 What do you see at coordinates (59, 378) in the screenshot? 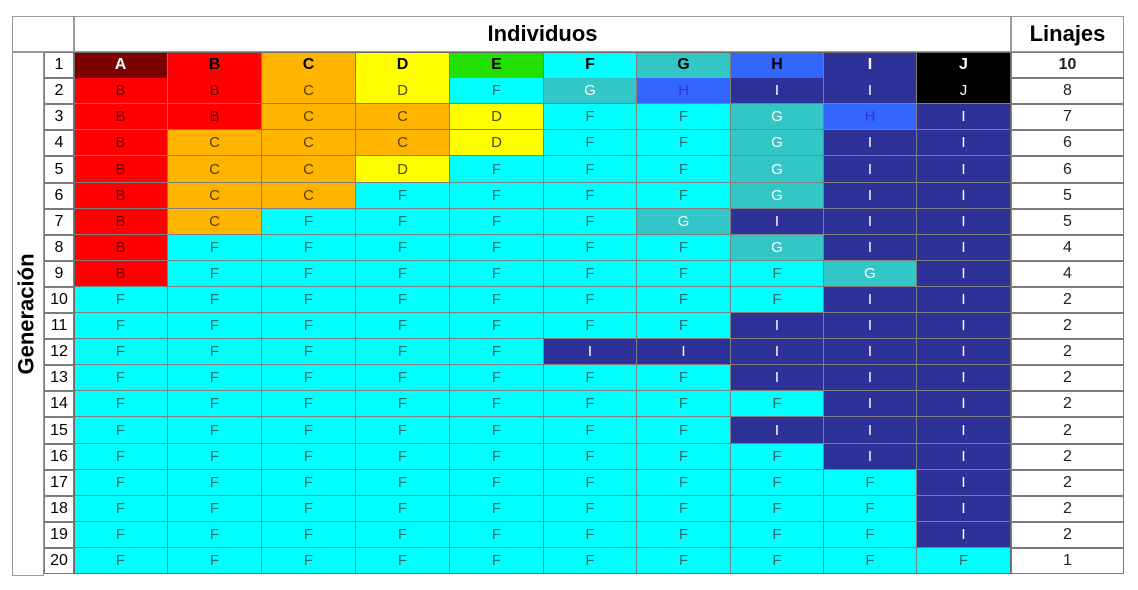
I see `generation-number: 13` at bounding box center [59, 378].